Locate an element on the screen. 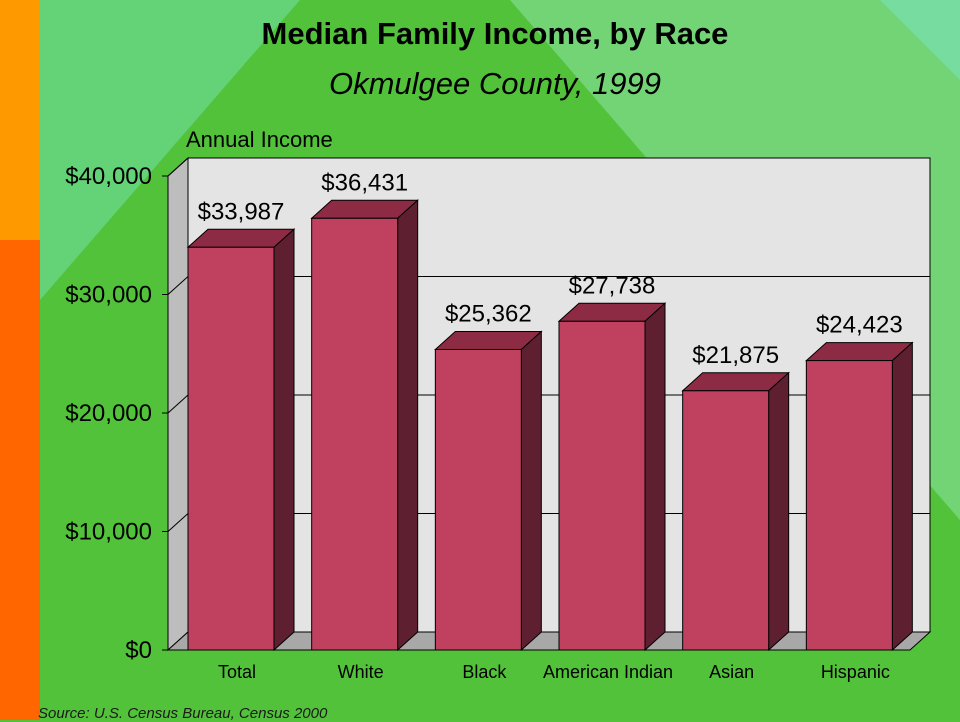 The height and width of the screenshot is (722, 960). x-tick-label: Black is located at coordinates (484, 672).